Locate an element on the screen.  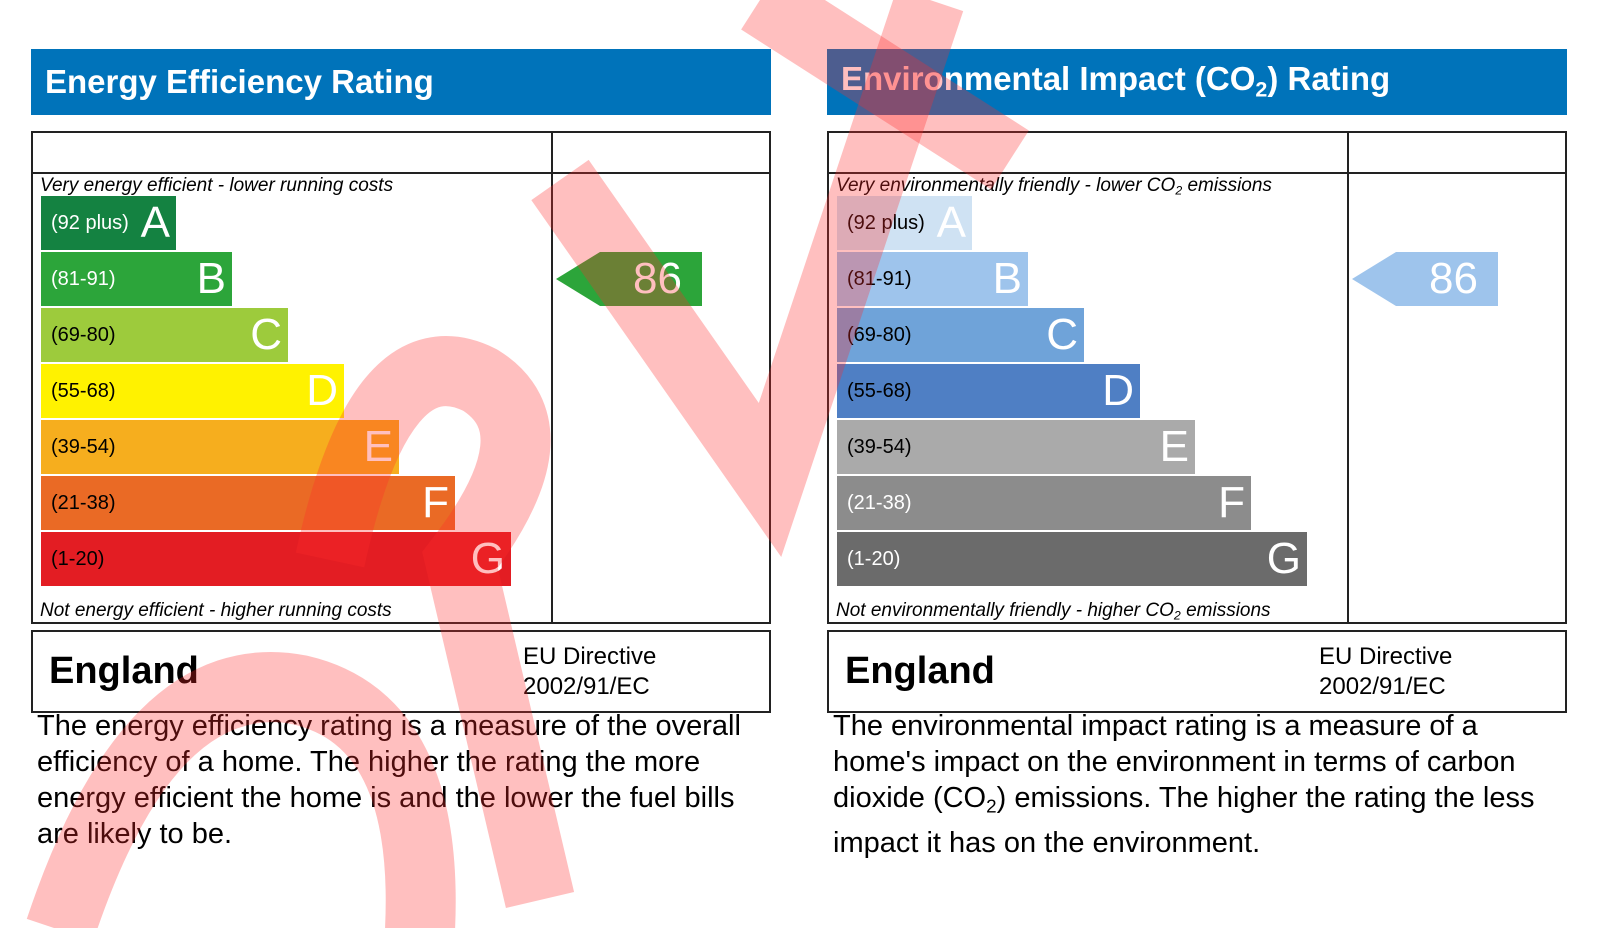
title-subscript: 2 is located at coordinates (1261, 89).